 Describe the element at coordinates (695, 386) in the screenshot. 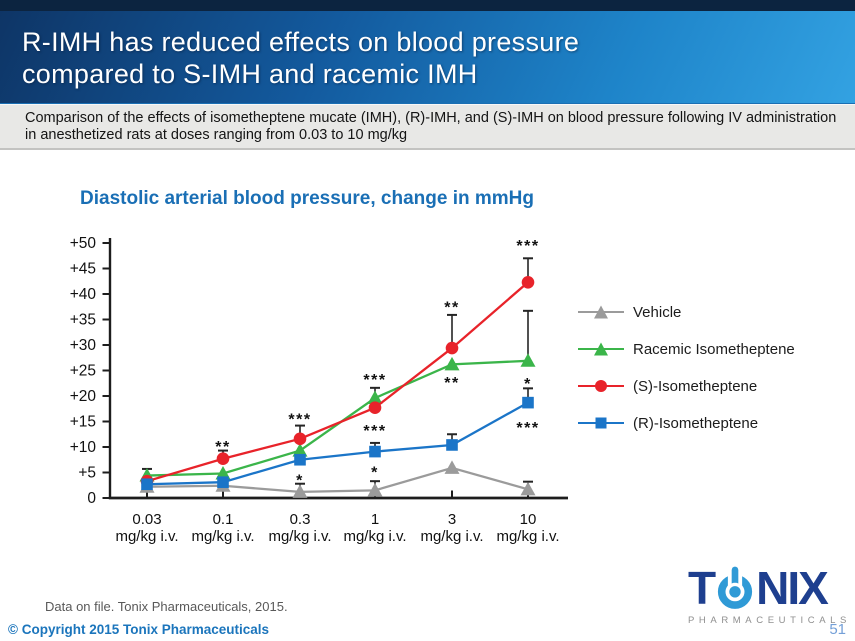

I see `legend-label: (S)-Isometheptene` at that location.